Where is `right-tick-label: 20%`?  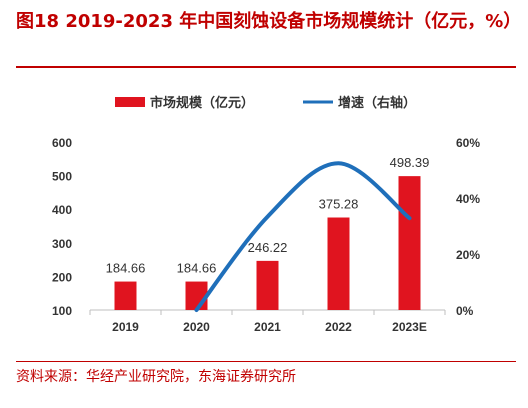 right-tick-label: 20% is located at coordinates (468, 255).